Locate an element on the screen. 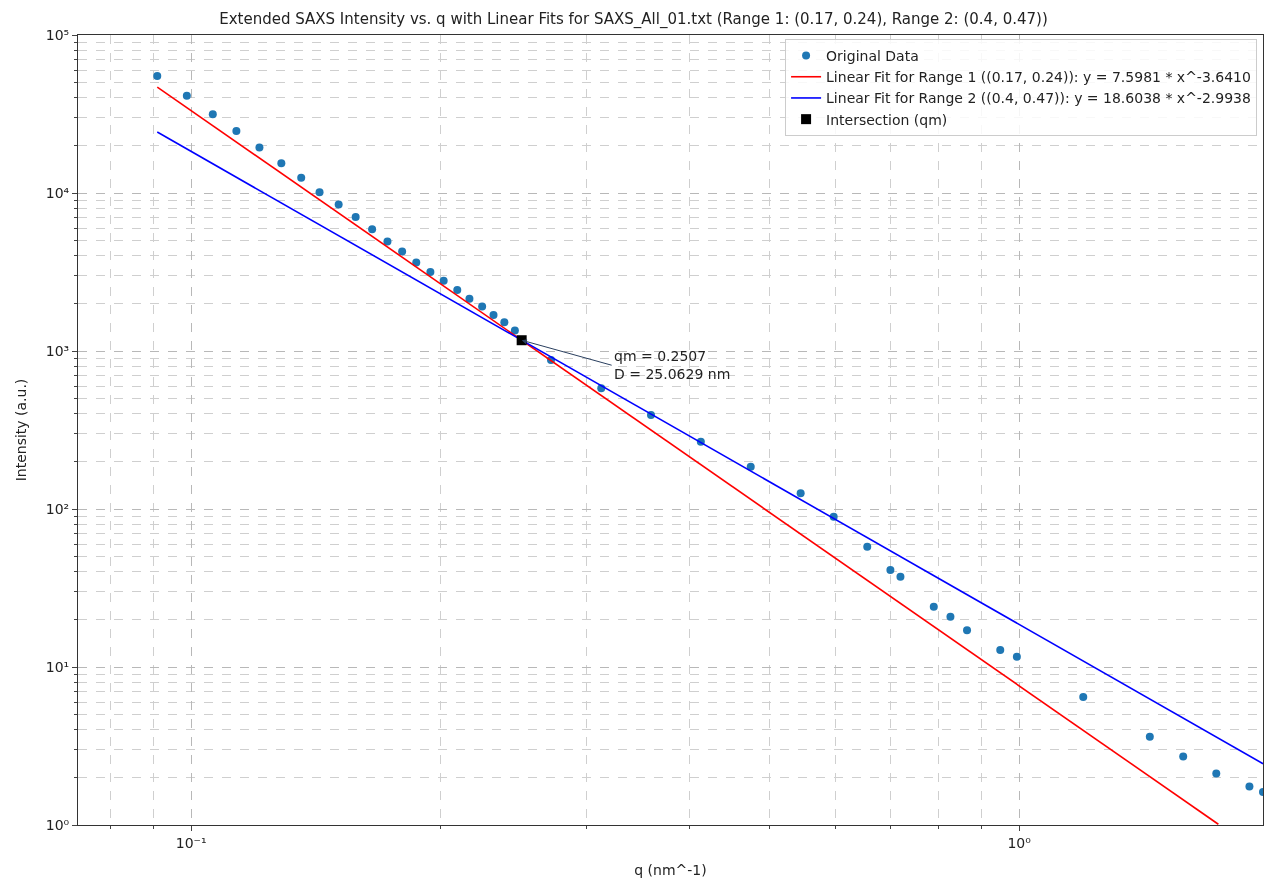 The image size is (1267, 886). y-tick-label: 10⁵ is located at coordinates (57, 34).